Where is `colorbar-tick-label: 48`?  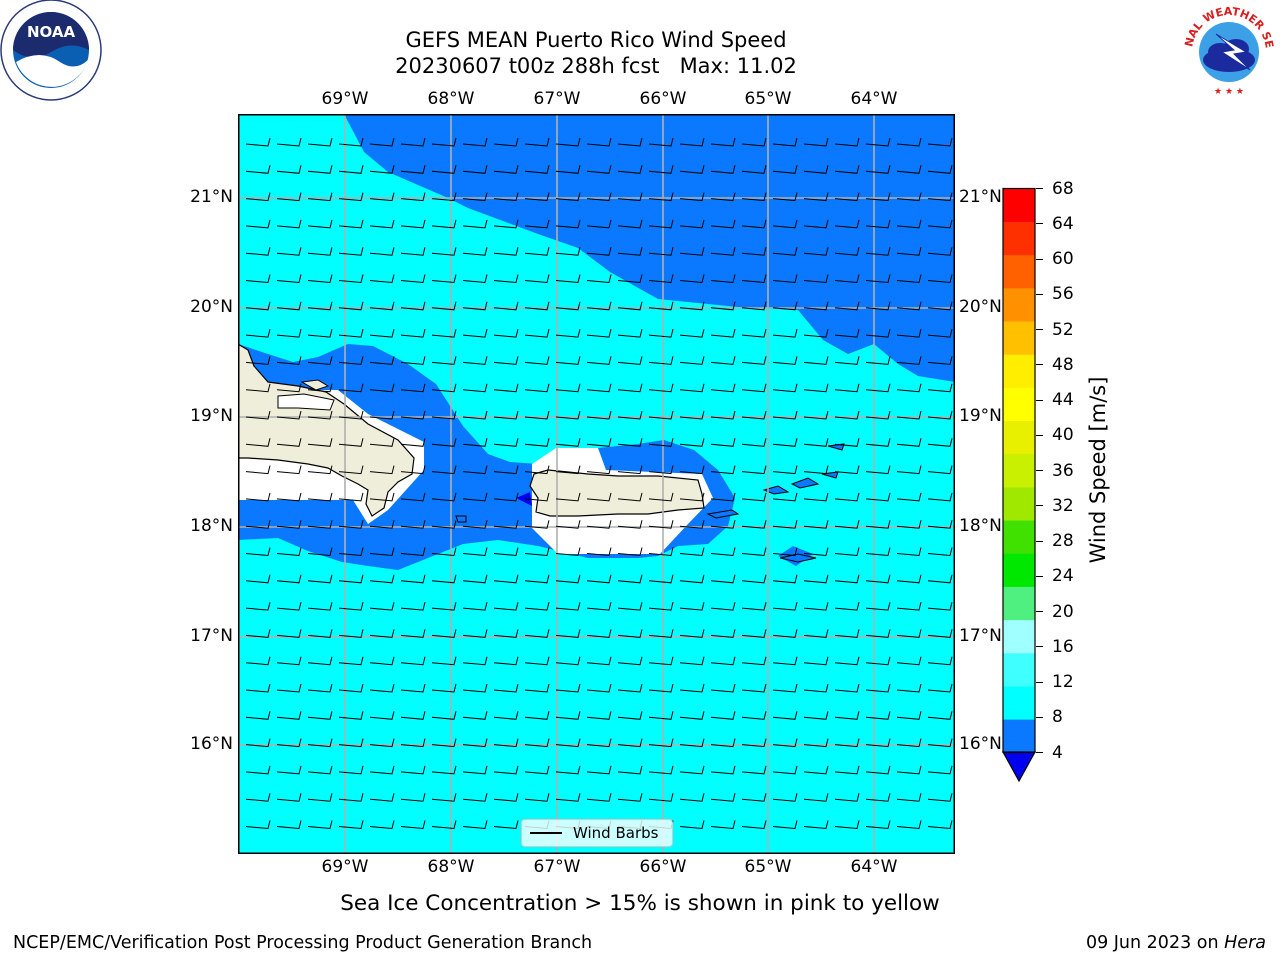
colorbar-tick-label: 48 is located at coordinates (1063, 364).